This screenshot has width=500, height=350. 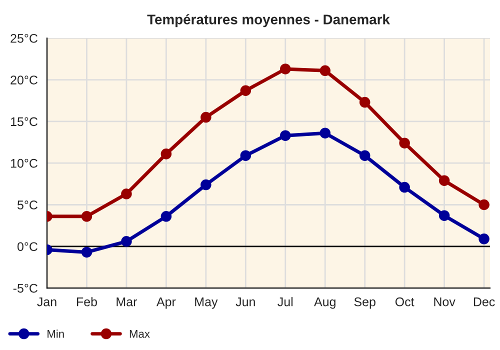 I want to click on y-tick-label: 20°C, so click(x=24, y=80).